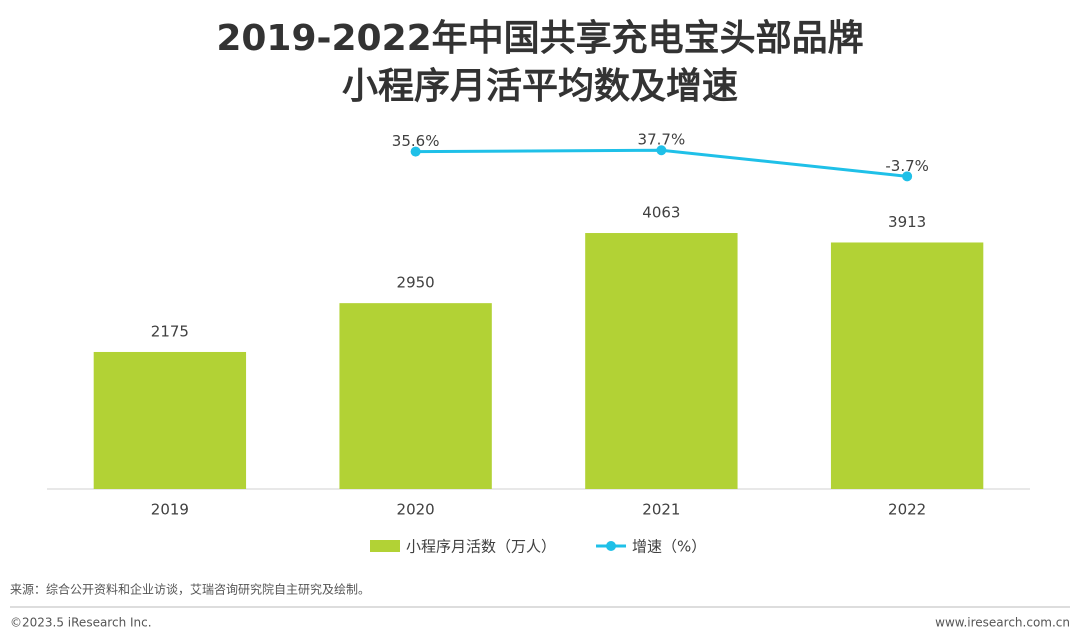 The image size is (1080, 643). I want to click on data-label: 4063, so click(661, 213).